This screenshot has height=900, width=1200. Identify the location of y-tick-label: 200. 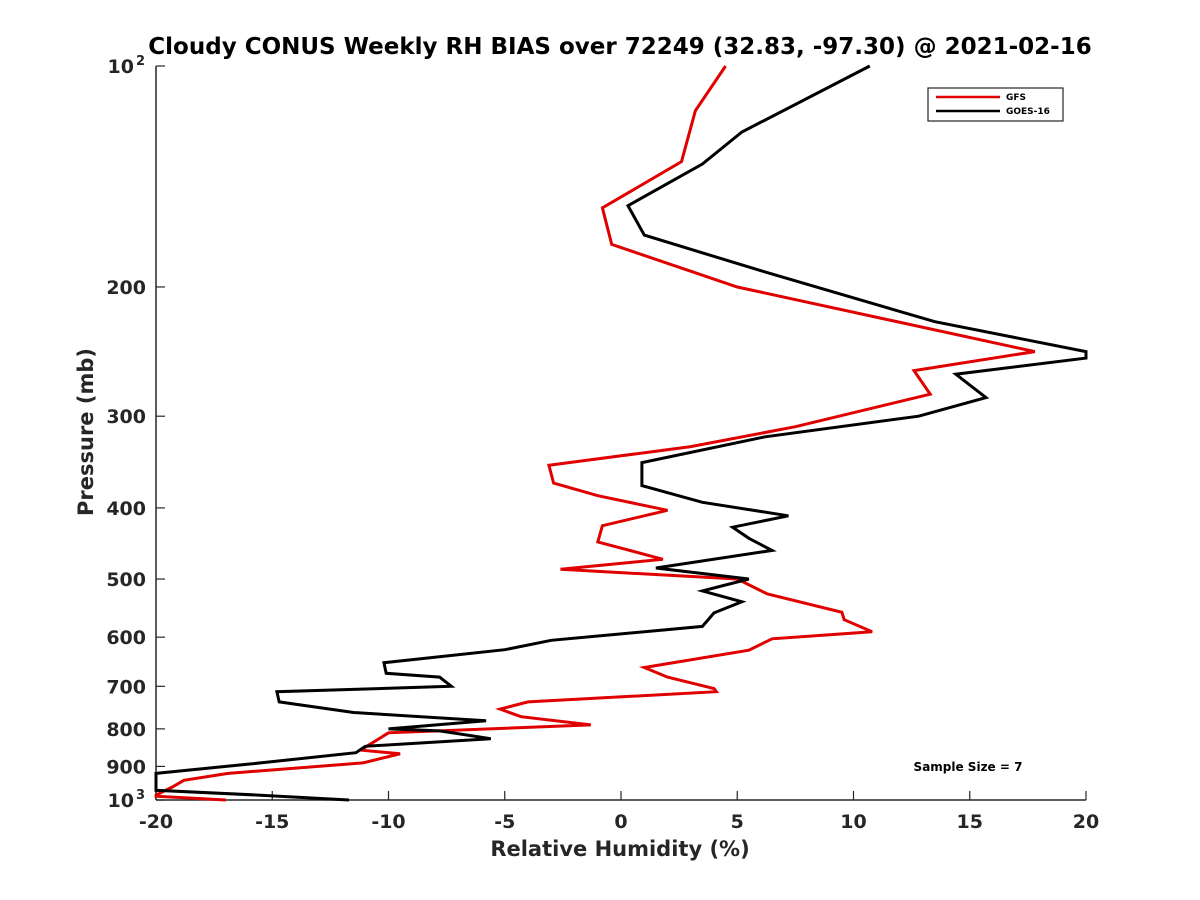
(126, 288).